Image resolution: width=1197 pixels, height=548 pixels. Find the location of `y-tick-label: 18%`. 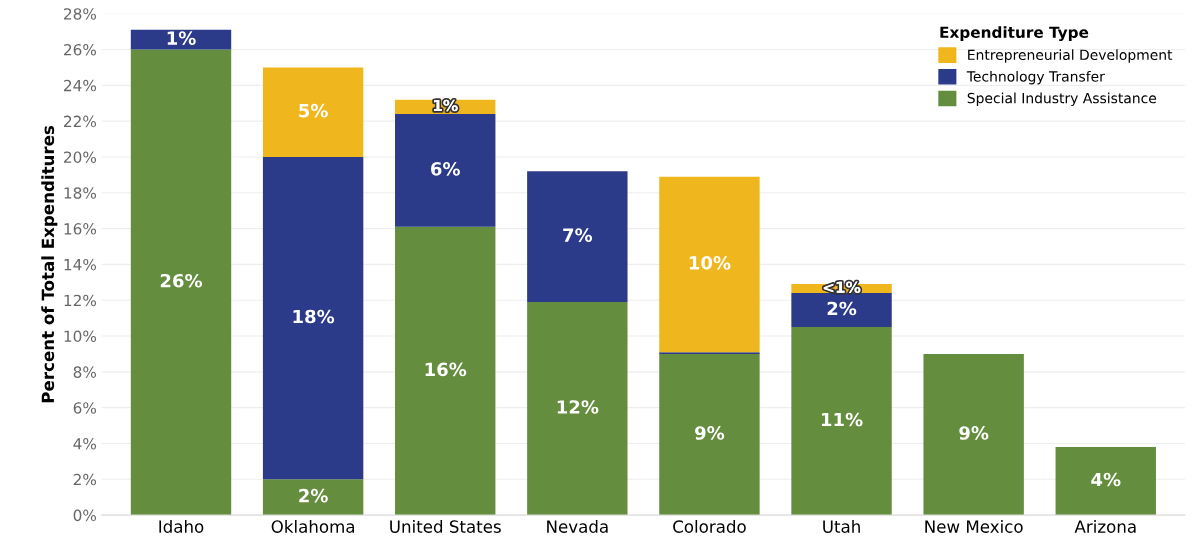

y-tick-label: 18% is located at coordinates (80, 193).